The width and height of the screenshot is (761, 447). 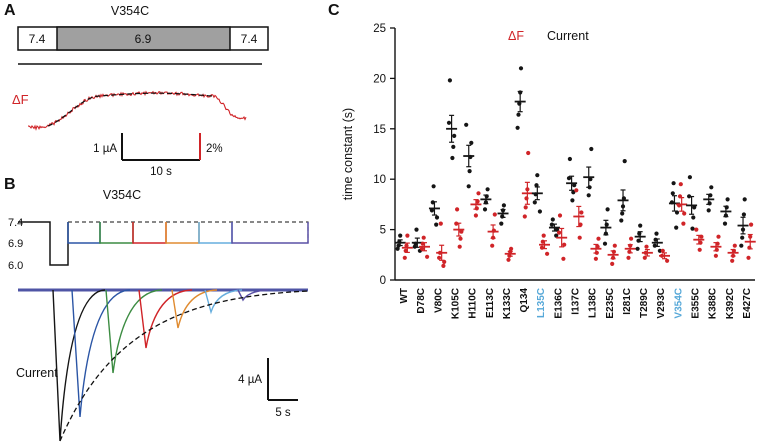 What do you see at coordinates (644, 303) in the screenshot?
I see `x-category-label: T289C` at bounding box center [644, 303].